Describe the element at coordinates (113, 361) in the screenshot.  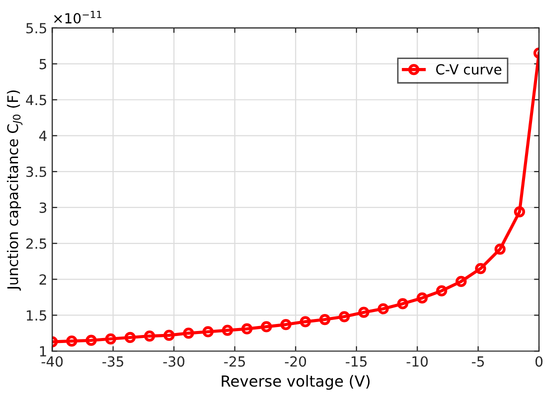
I see `x-tick-label: -35` at that location.